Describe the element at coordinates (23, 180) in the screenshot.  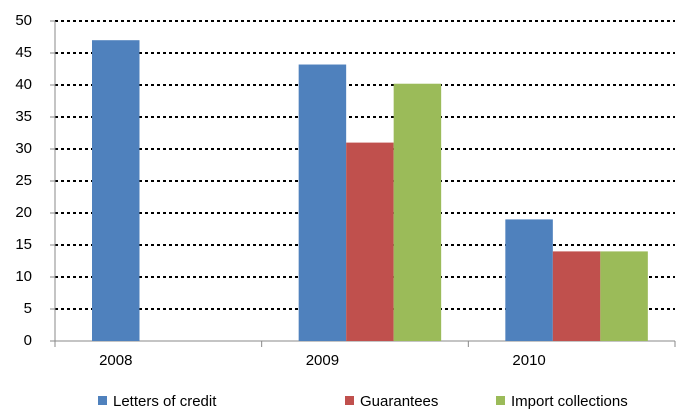
I see `y-tick-label: 25` at that location.